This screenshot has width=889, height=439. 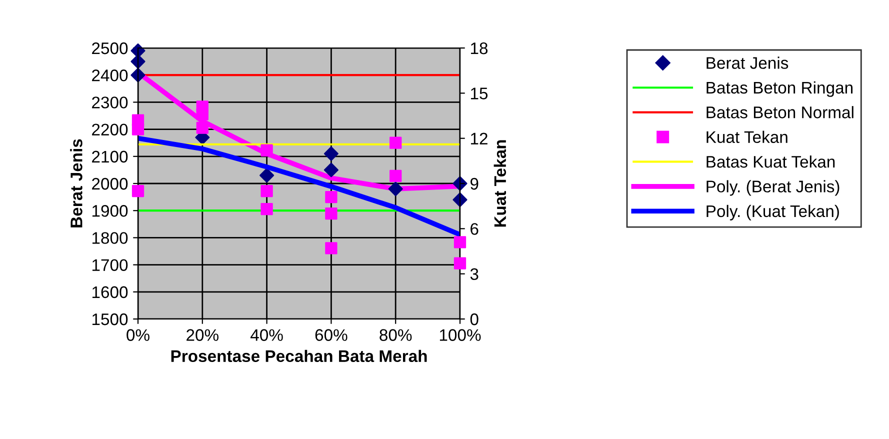 What do you see at coordinates (474, 184) in the screenshot?
I see `y2-tick-label: 9` at bounding box center [474, 184].